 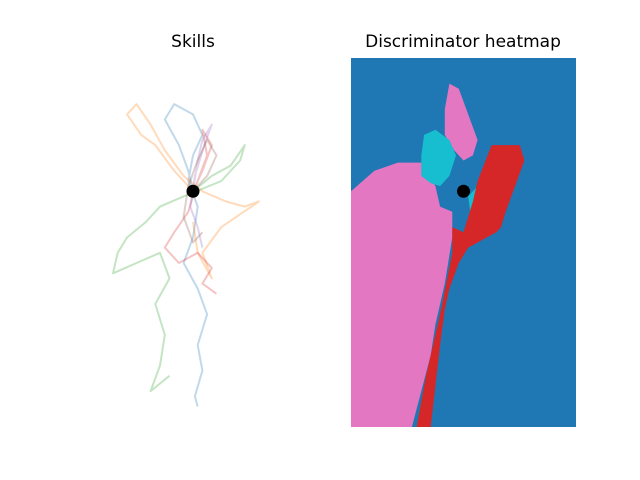 I want to click on skills-plot, so click(x=186, y=255).